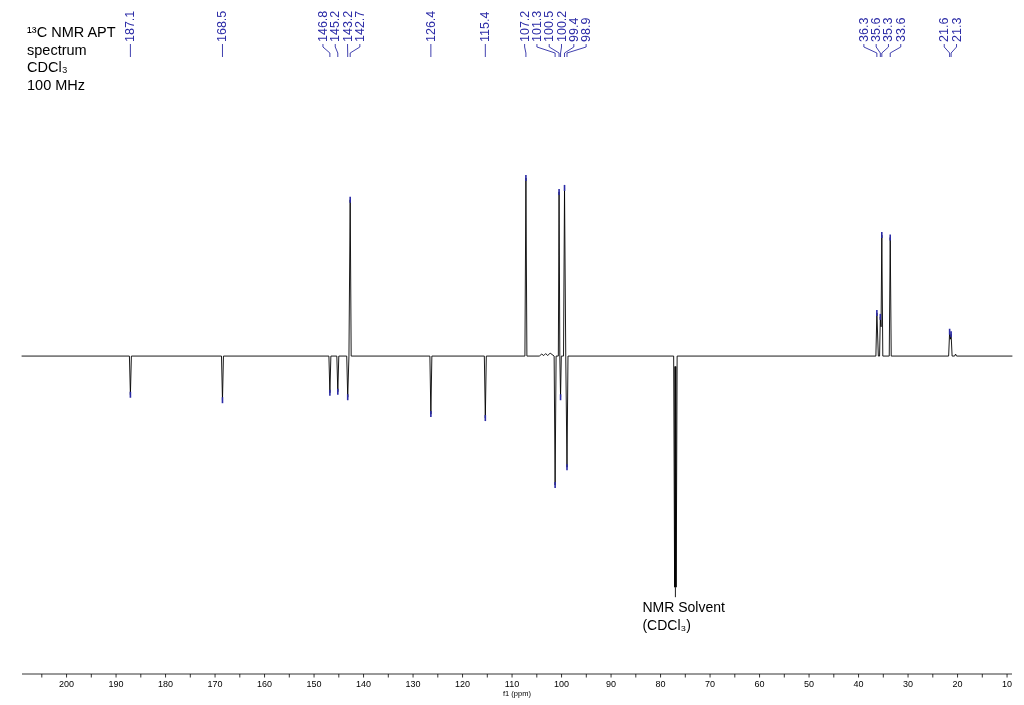 The width and height of the screenshot is (1024, 705). What do you see at coordinates (759, 684) in the screenshot?
I see `x-tick-label: 60` at bounding box center [759, 684].